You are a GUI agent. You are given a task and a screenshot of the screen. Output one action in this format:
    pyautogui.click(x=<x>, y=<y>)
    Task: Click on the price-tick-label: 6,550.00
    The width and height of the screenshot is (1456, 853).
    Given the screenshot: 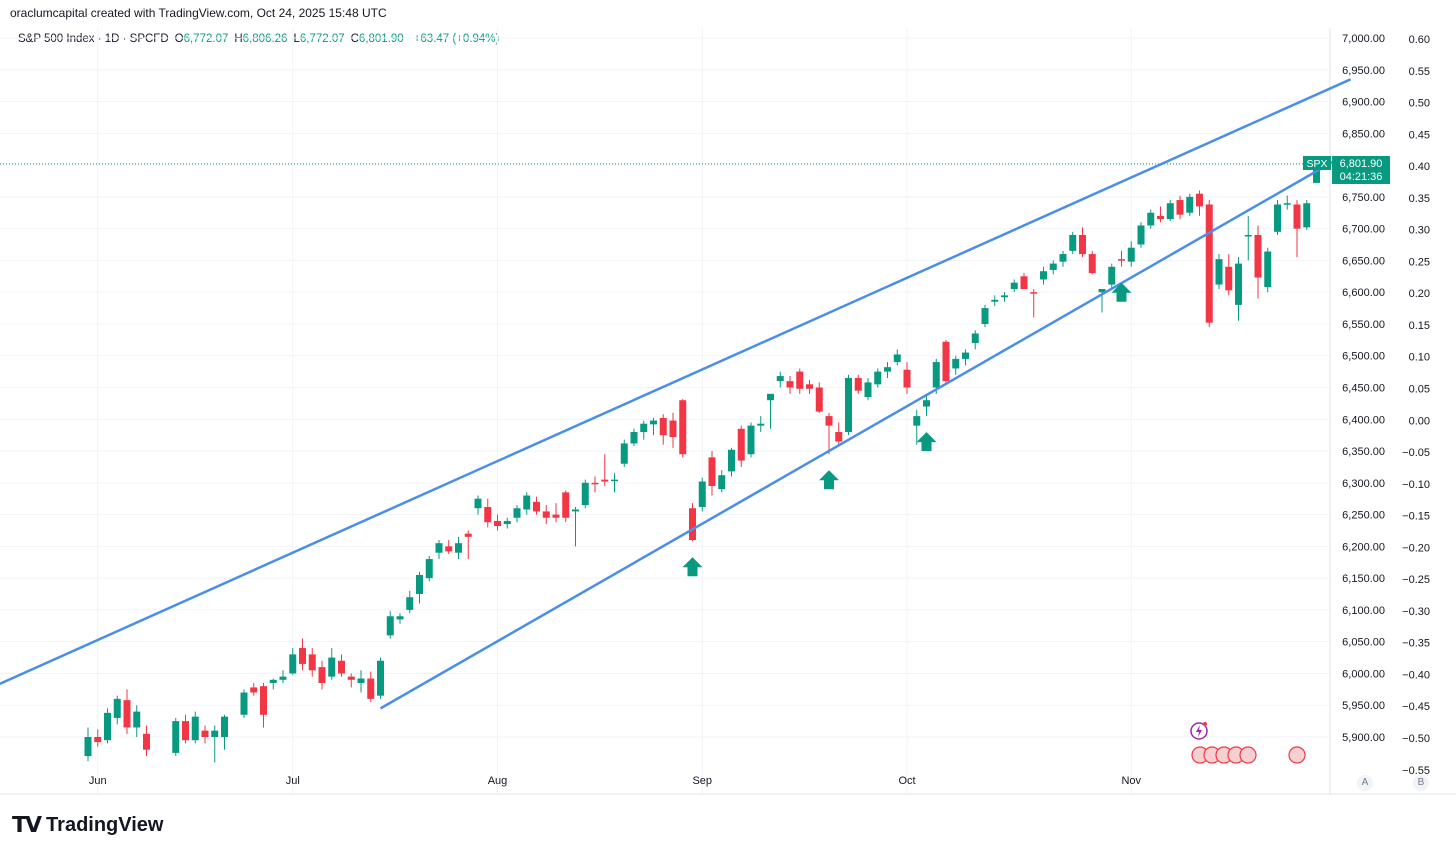 What is the action you would take?
    pyautogui.click(x=1363, y=325)
    